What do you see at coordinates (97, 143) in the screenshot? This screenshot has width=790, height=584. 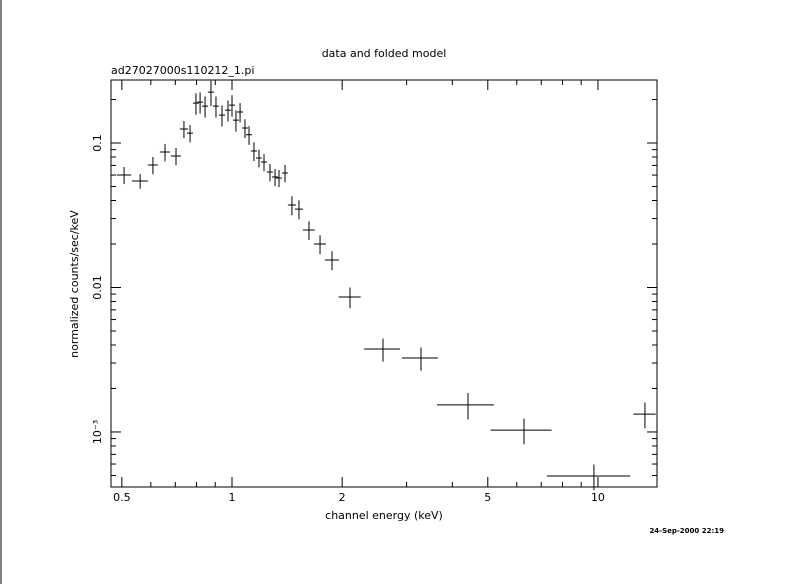 I see `y-tick-label: 0.1` at bounding box center [97, 143].